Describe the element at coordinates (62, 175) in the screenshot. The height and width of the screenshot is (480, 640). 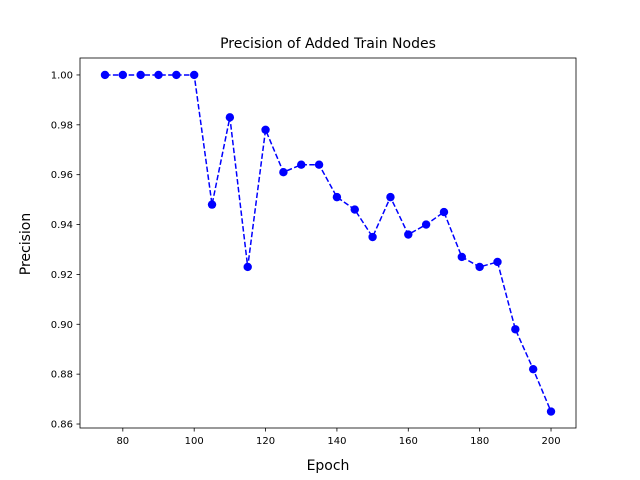
I see `y-tick-label: 0.96` at that location.